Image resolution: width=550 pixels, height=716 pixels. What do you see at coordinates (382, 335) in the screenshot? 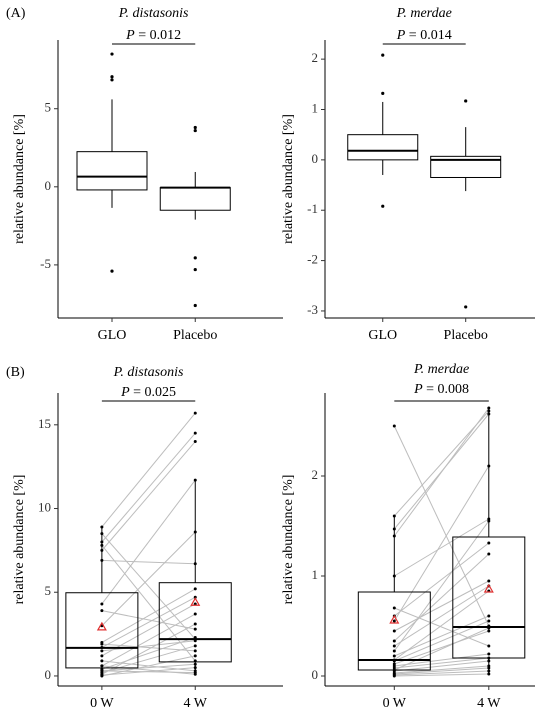
I see `x-tick-label: GLO` at bounding box center [382, 335].